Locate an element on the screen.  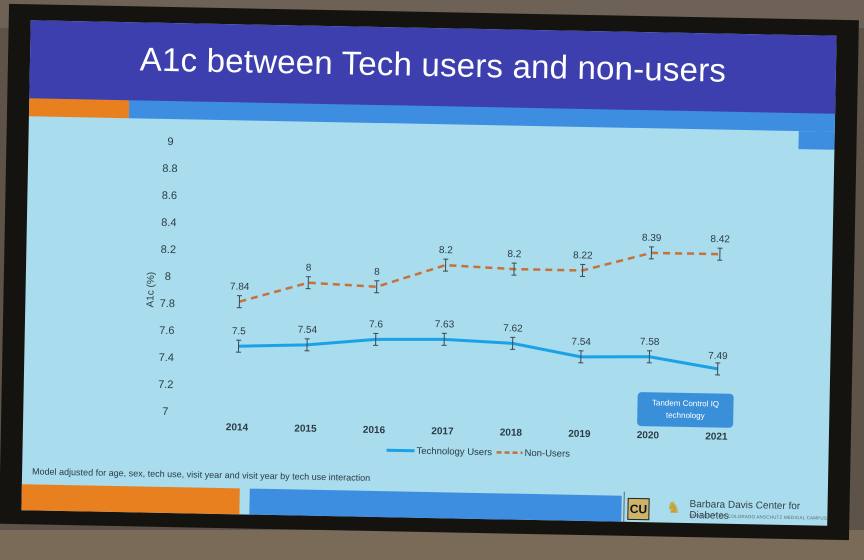
data-label: 7.49 is located at coordinates (718, 356).